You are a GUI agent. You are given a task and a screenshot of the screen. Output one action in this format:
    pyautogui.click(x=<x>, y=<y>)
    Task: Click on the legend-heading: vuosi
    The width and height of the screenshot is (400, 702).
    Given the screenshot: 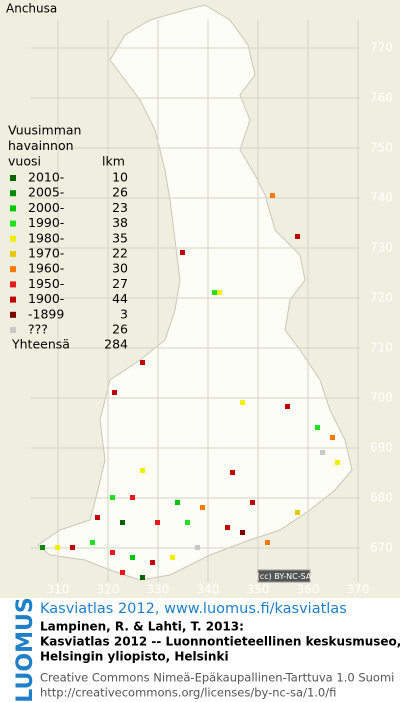 What is the action you would take?
    pyautogui.click(x=24, y=161)
    